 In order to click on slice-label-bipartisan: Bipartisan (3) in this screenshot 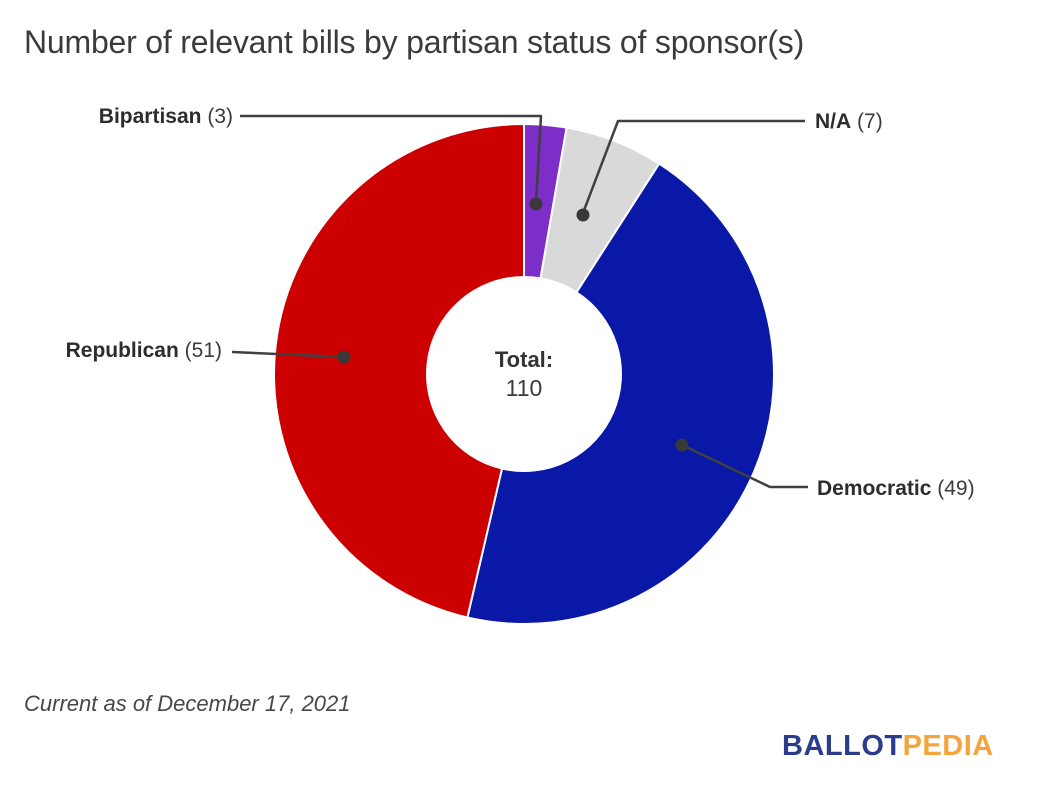, I will do `click(166, 116)`.